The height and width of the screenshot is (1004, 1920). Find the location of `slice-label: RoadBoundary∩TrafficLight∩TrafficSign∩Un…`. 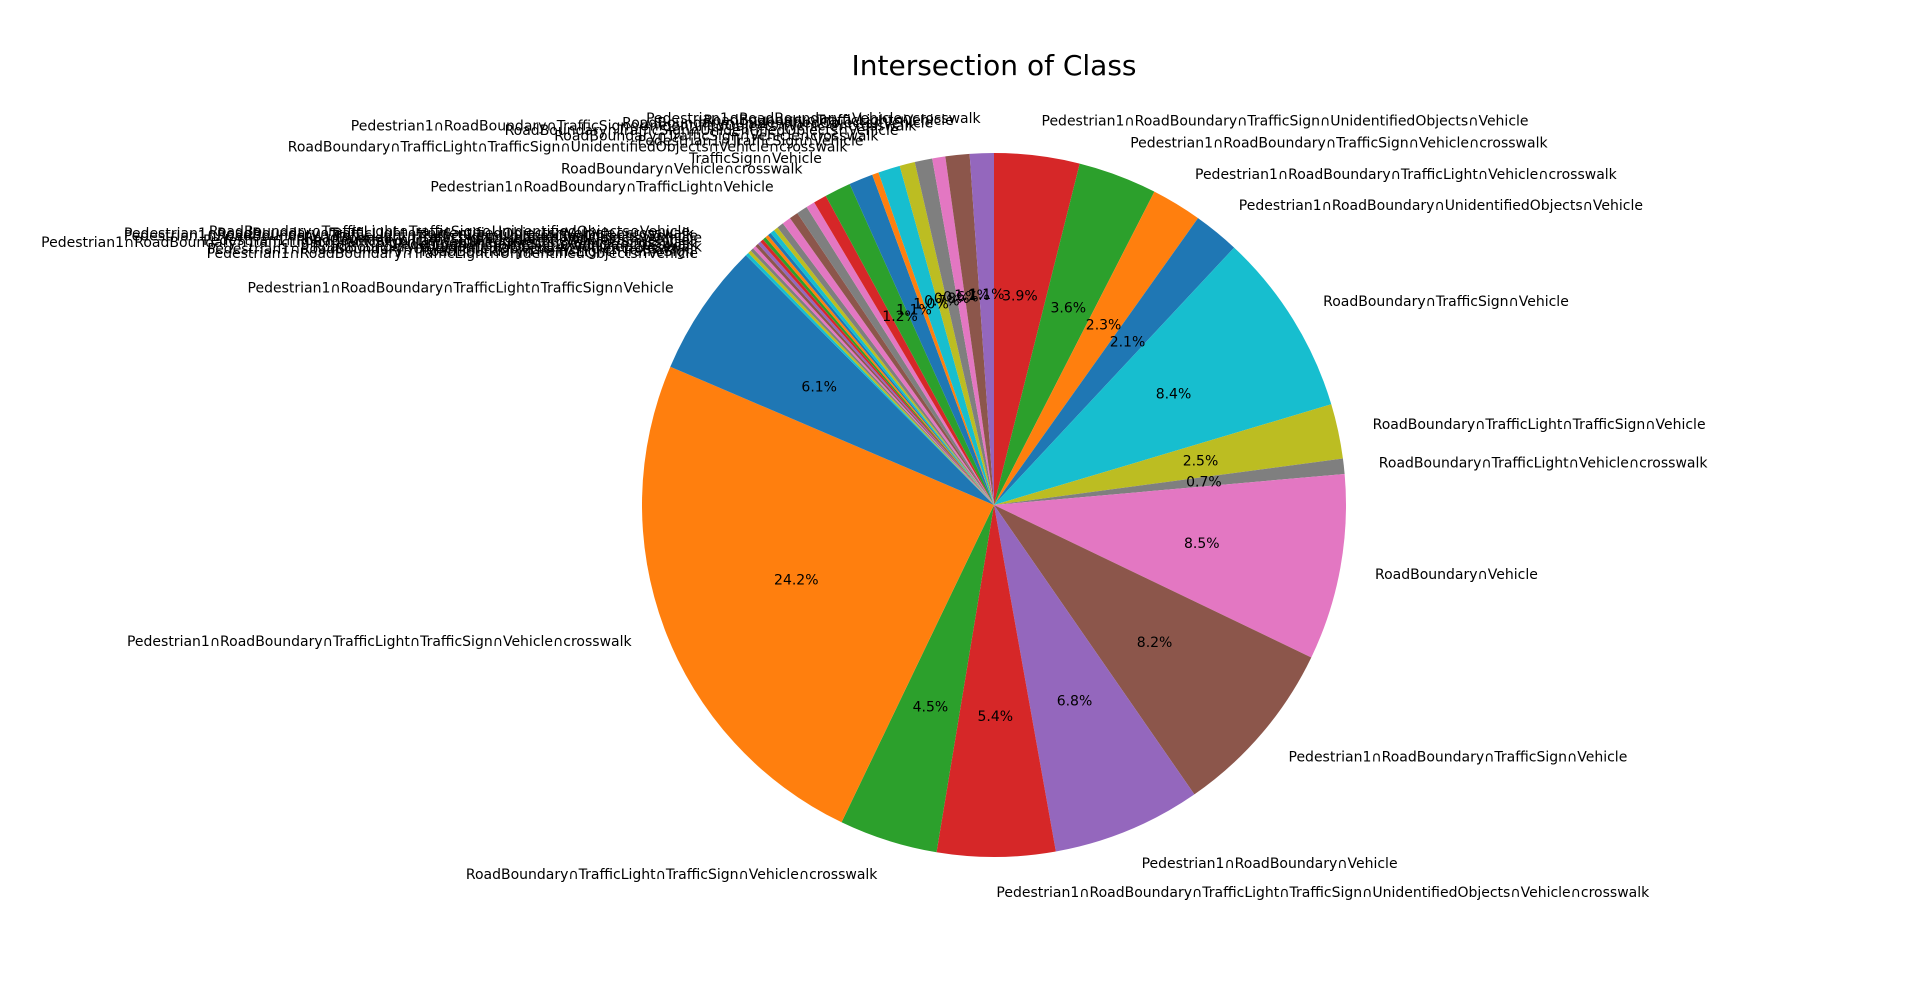

slice-label: RoadBoundary∩TrafficLight∩TrafficSign∩Un… is located at coordinates (568, 148).